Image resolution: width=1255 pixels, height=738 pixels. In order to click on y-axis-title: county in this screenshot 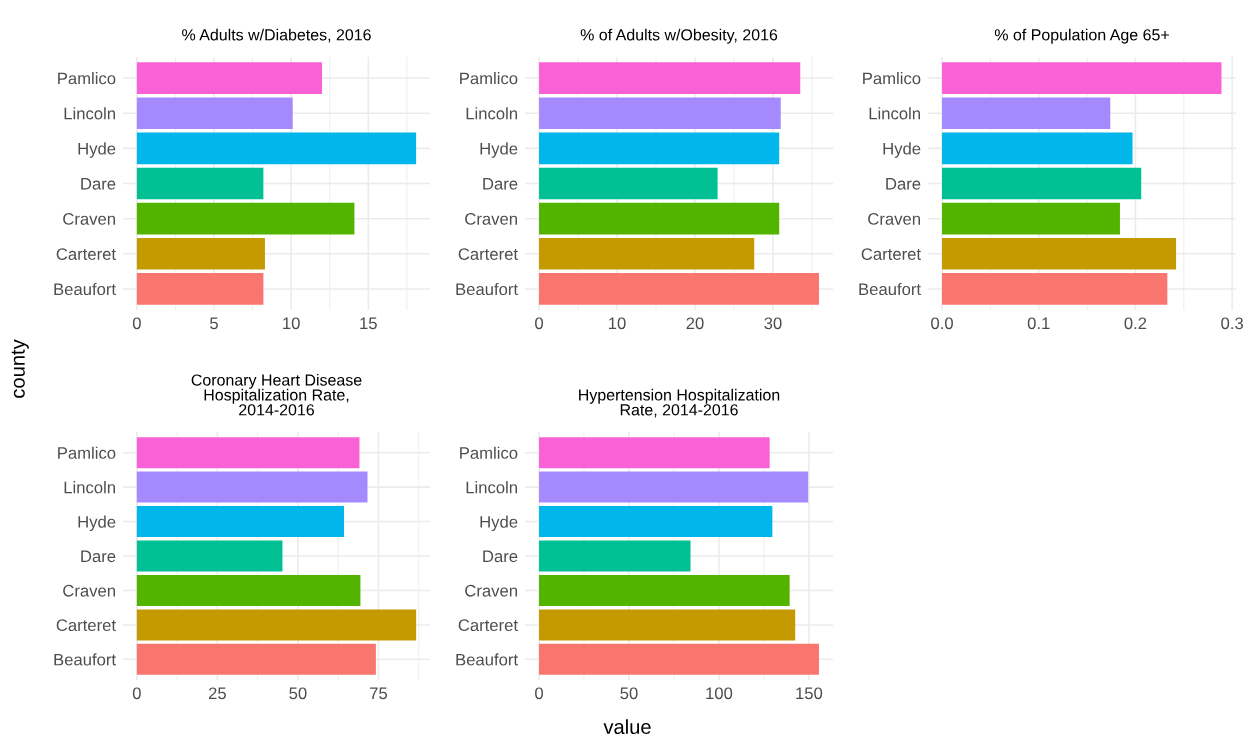, I will do `click(20, 368)`.